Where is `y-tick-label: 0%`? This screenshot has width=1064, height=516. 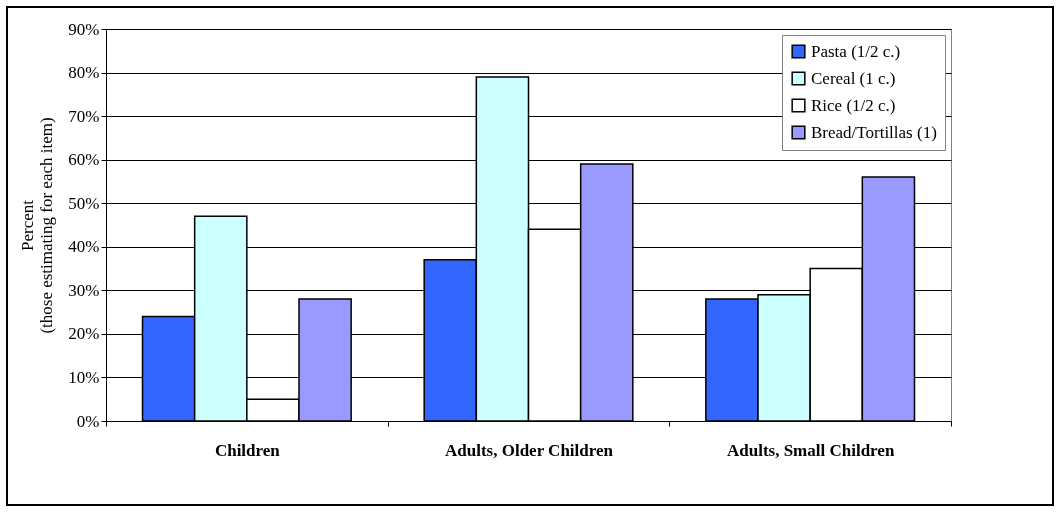 y-tick-label: 0% is located at coordinates (88, 421).